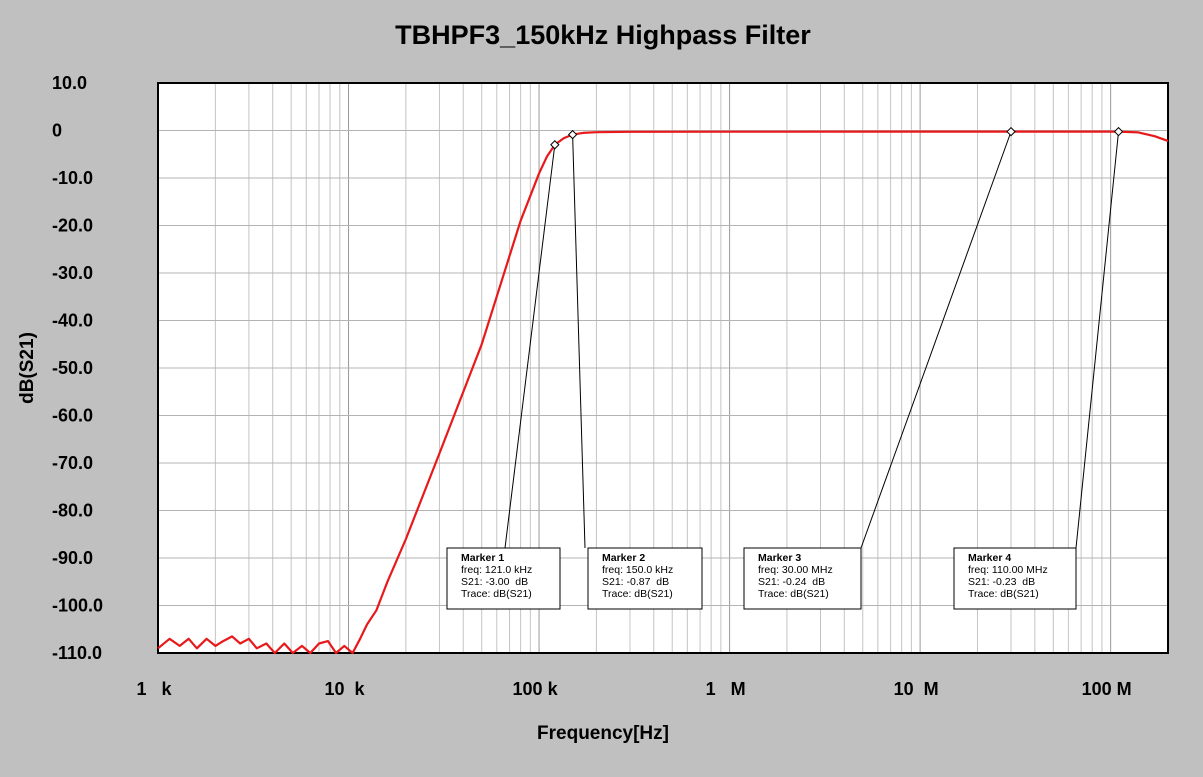  I want to click on x-tick-label: 1 k, so click(154, 689).